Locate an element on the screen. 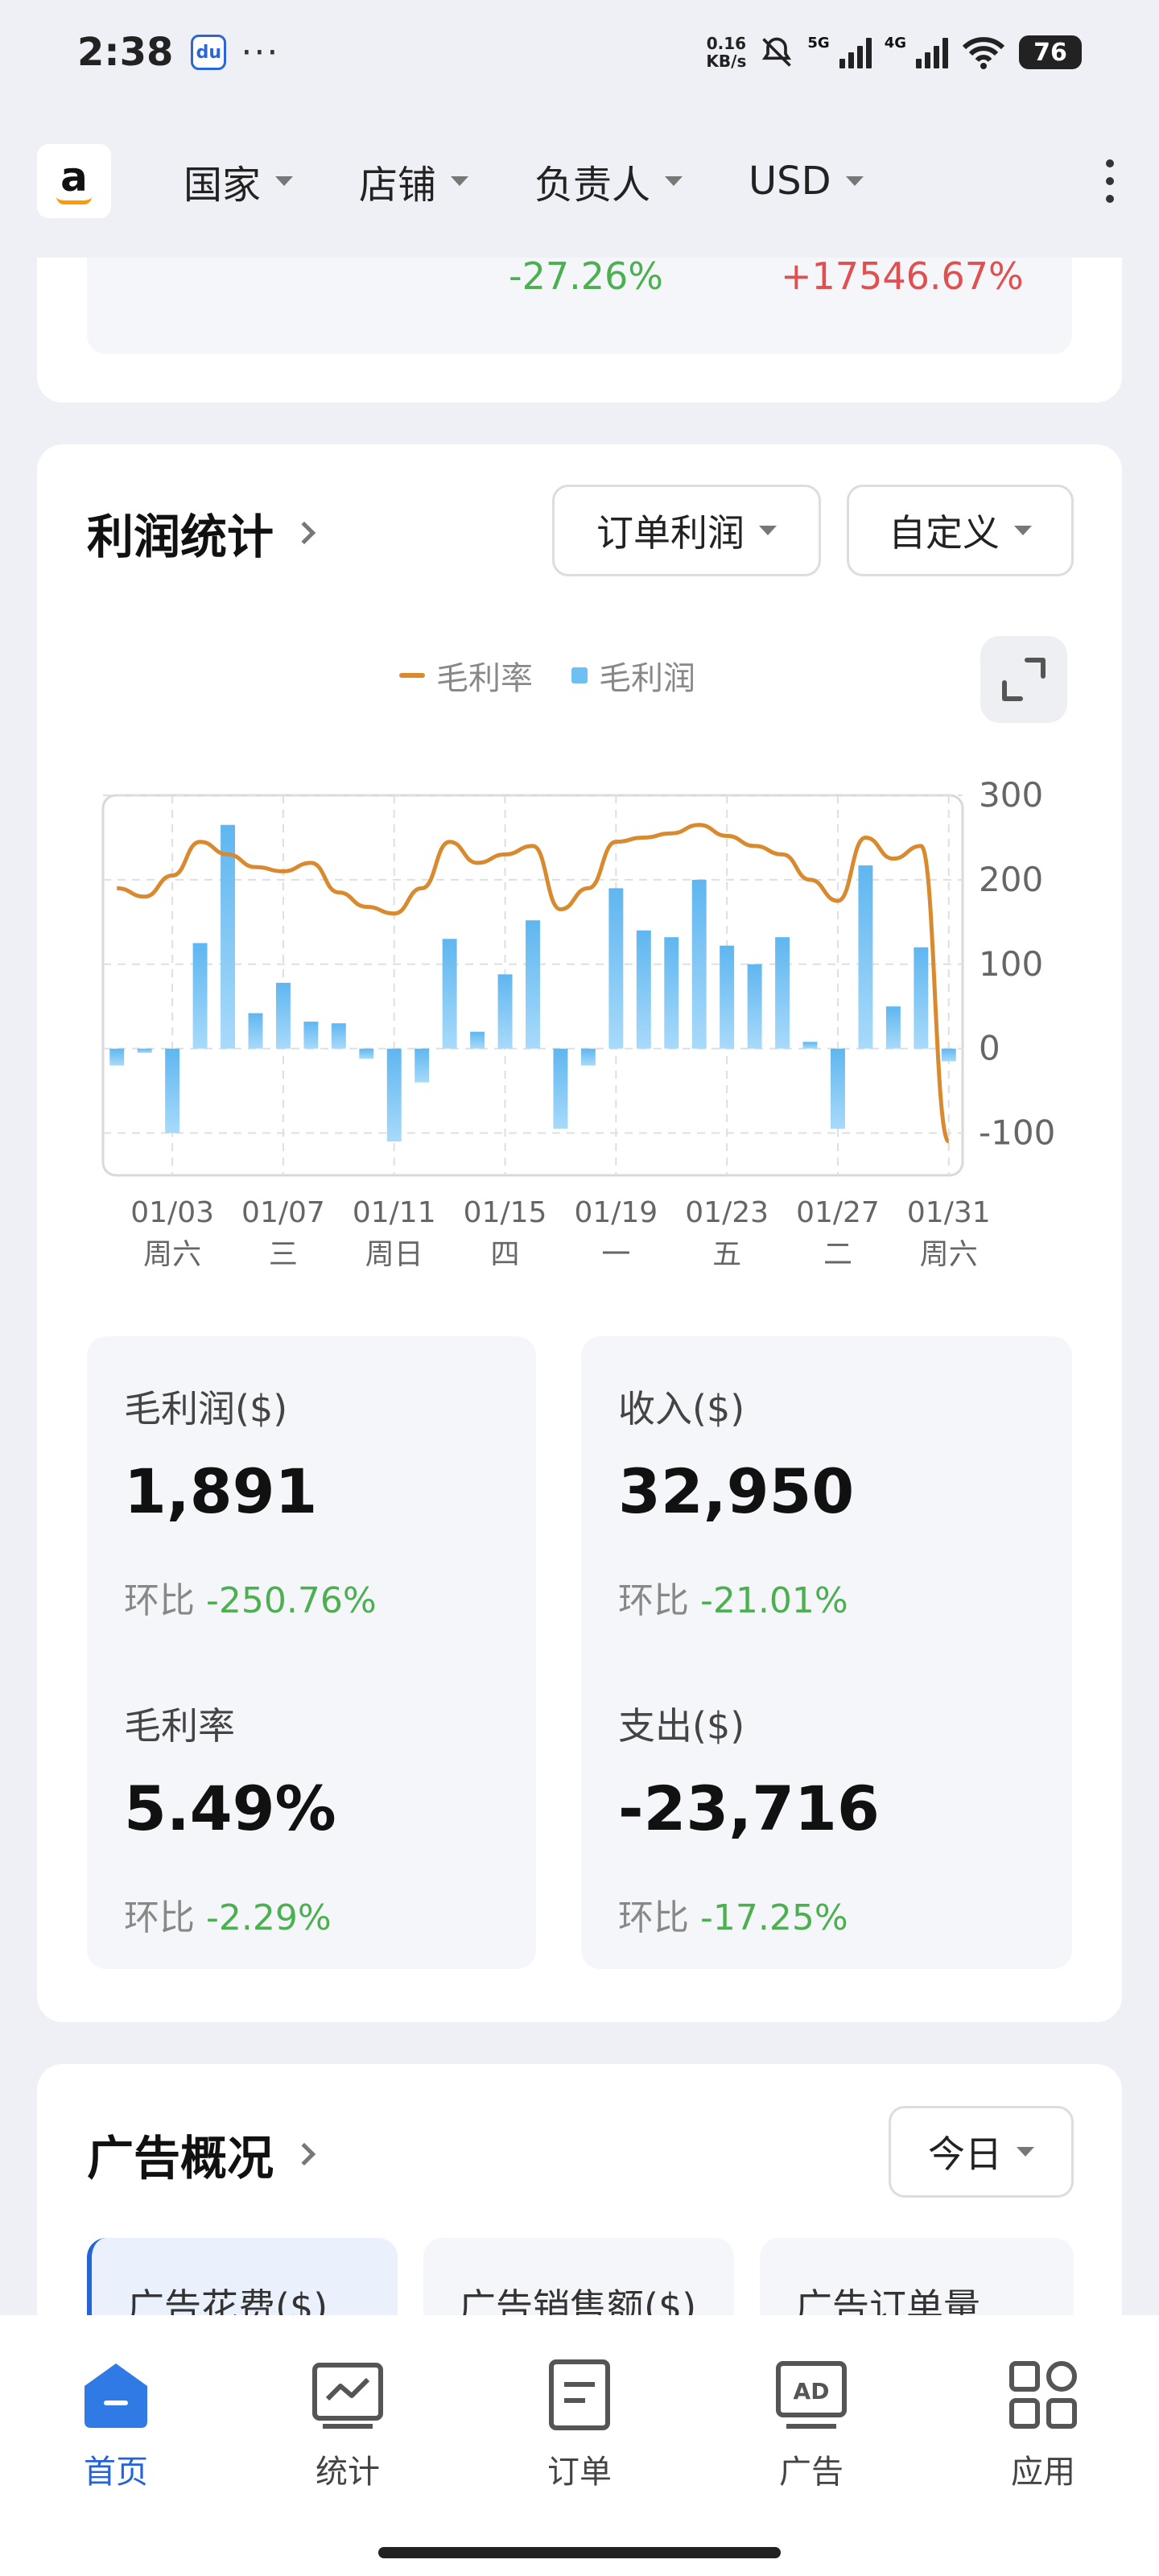 This screenshot has height=2576, width=1159. filter-country: 国家 is located at coordinates (239, 181).